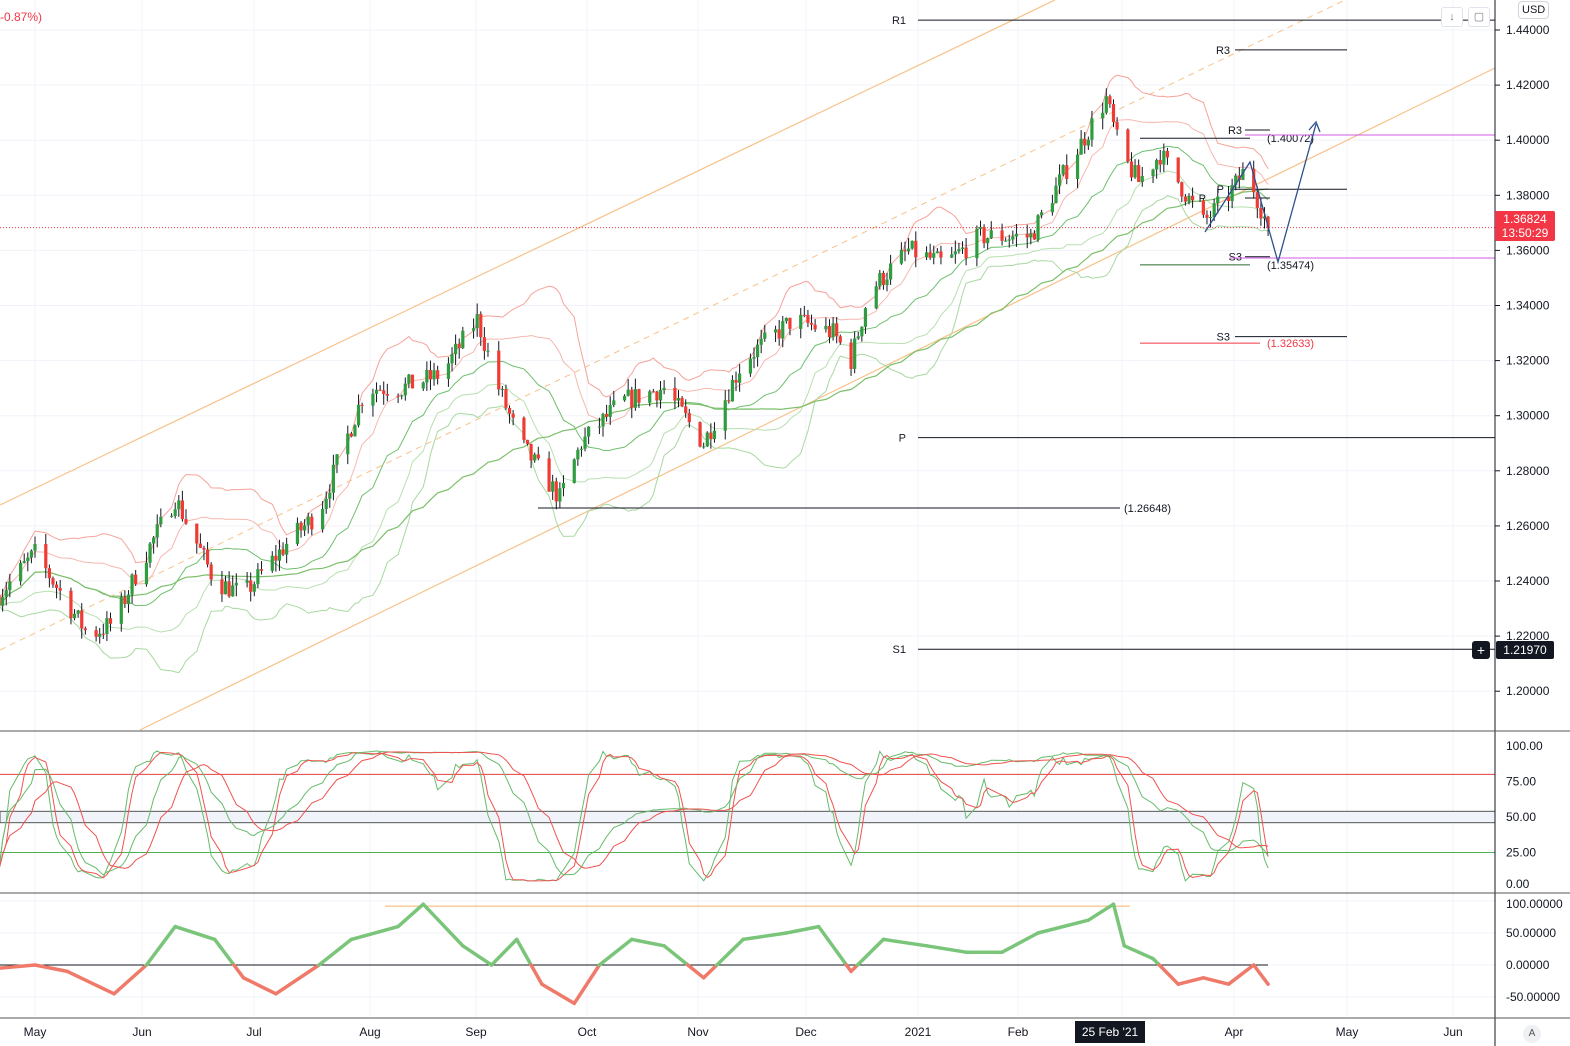  I want to click on stoch-tick-label: 25.00, so click(1521, 853).